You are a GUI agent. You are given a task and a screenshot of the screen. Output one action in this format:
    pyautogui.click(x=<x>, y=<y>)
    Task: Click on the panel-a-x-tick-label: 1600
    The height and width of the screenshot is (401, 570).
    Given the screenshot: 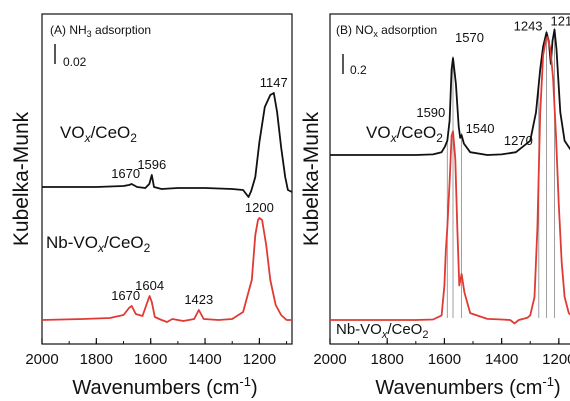 What is the action you would take?
    pyautogui.click(x=150, y=359)
    